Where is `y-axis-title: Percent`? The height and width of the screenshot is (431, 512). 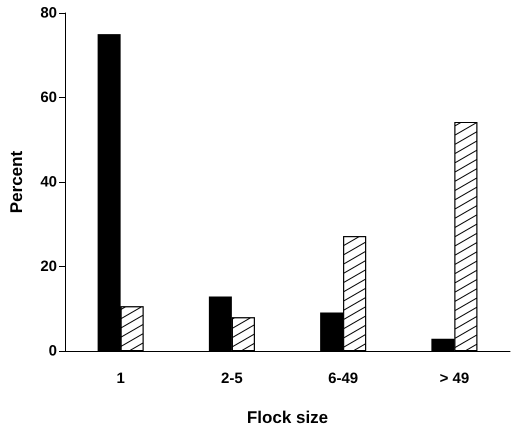 y-axis-title: Percent is located at coordinates (16, 182).